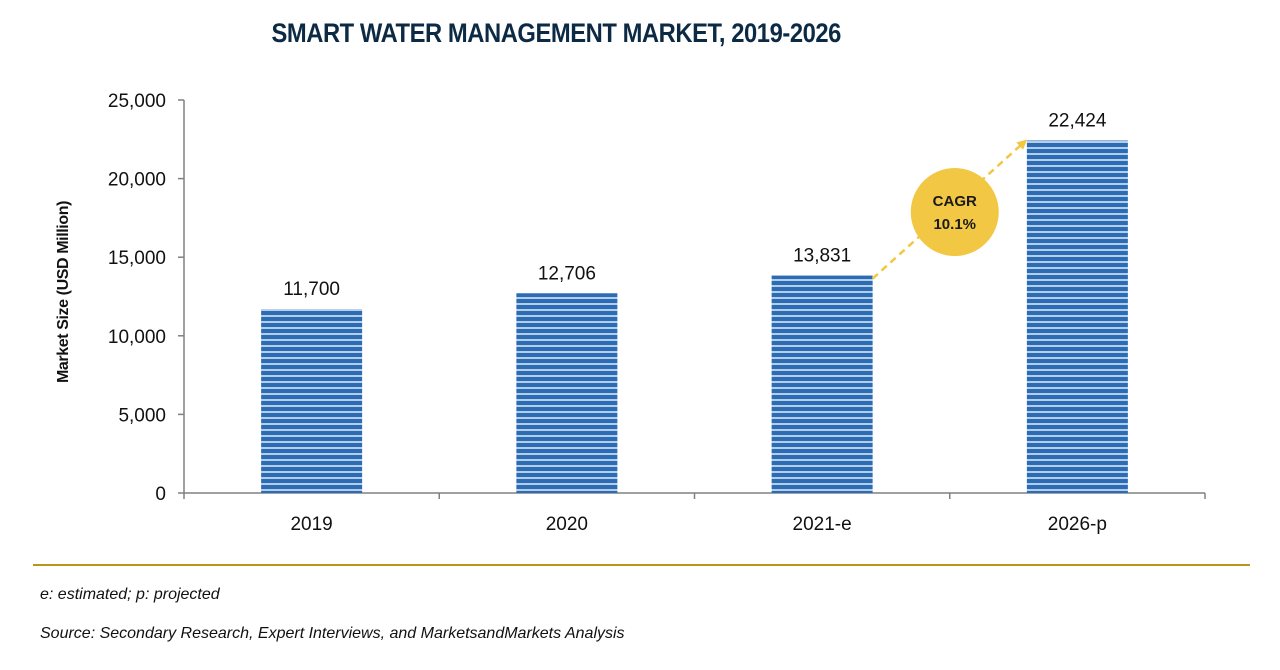 Image resolution: width=1280 pixels, height=670 pixels. What do you see at coordinates (142, 415) in the screenshot?
I see `y-tick-label: 5,000` at bounding box center [142, 415].